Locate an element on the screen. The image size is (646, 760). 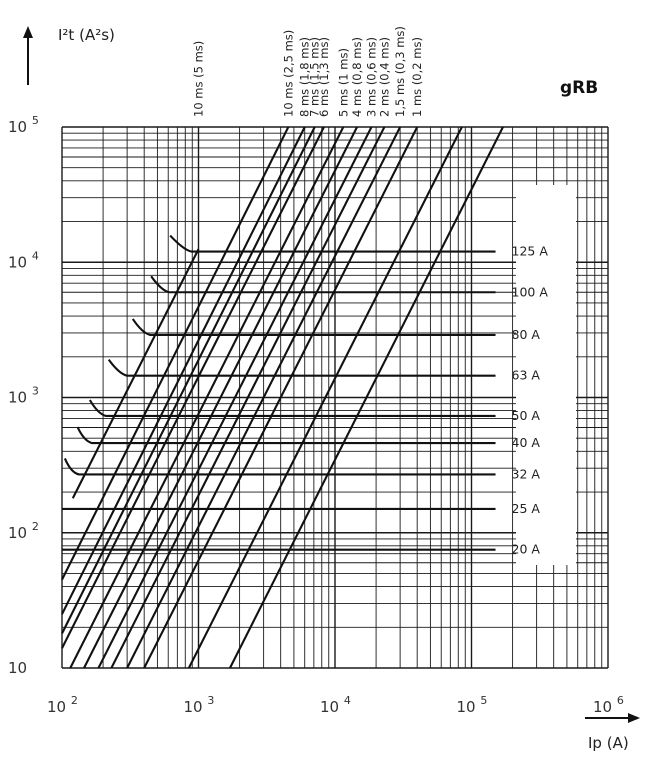
fuse-label: 50 A is located at coordinates (526, 415).